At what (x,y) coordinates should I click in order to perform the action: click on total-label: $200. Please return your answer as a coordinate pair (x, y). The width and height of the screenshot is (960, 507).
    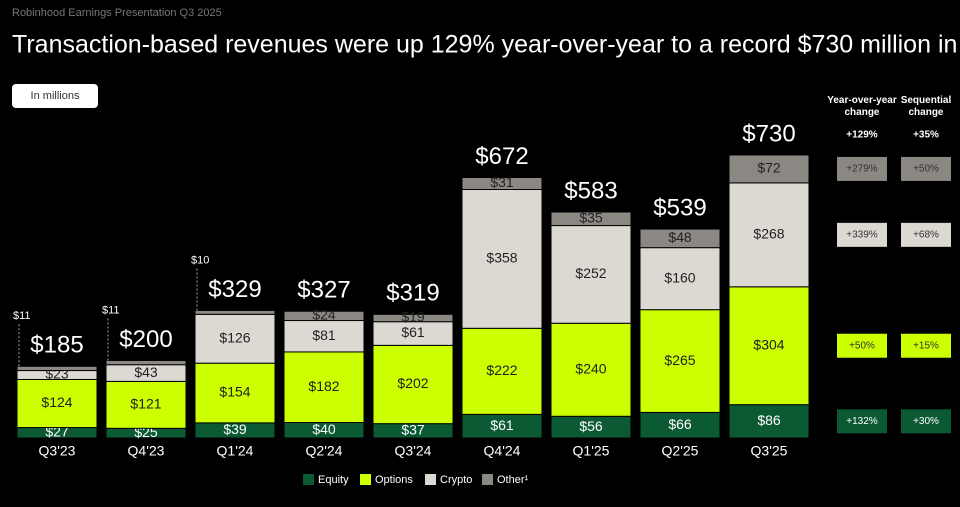
    Looking at the image, I should click on (145, 339).